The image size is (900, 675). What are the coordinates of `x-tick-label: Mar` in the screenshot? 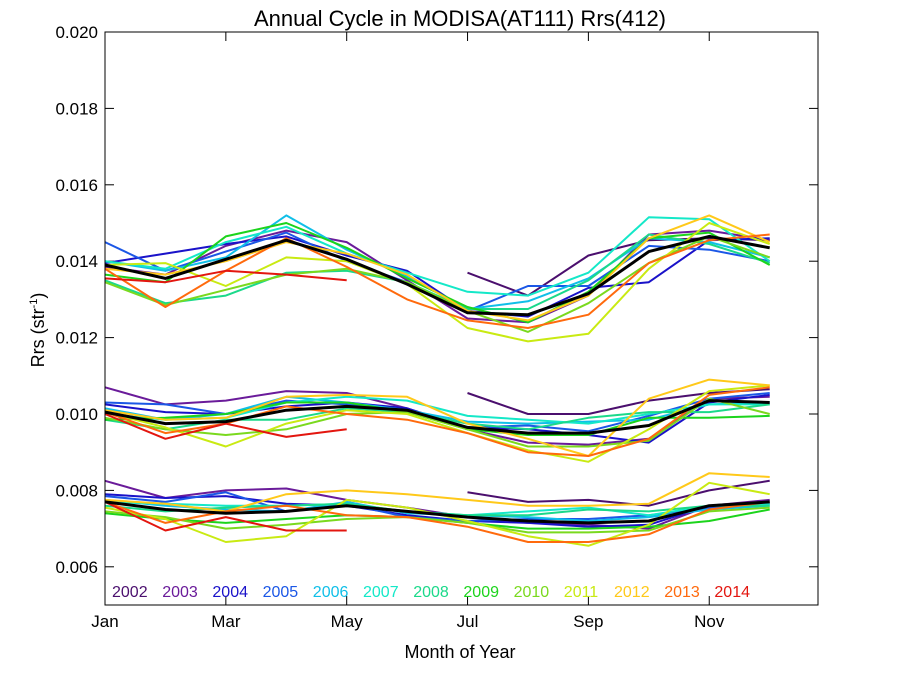 It's located at (226, 621).